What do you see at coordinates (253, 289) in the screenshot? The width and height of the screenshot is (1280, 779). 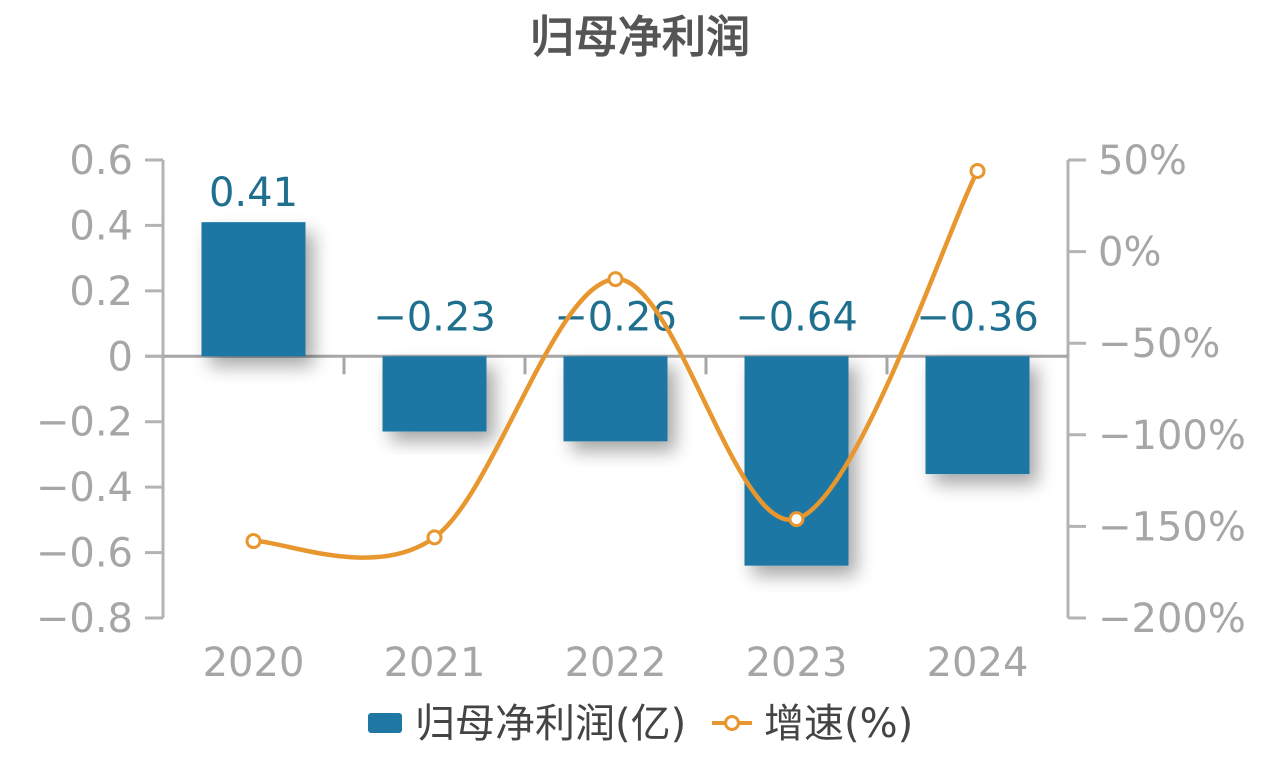 I see `bar-2020` at bounding box center [253, 289].